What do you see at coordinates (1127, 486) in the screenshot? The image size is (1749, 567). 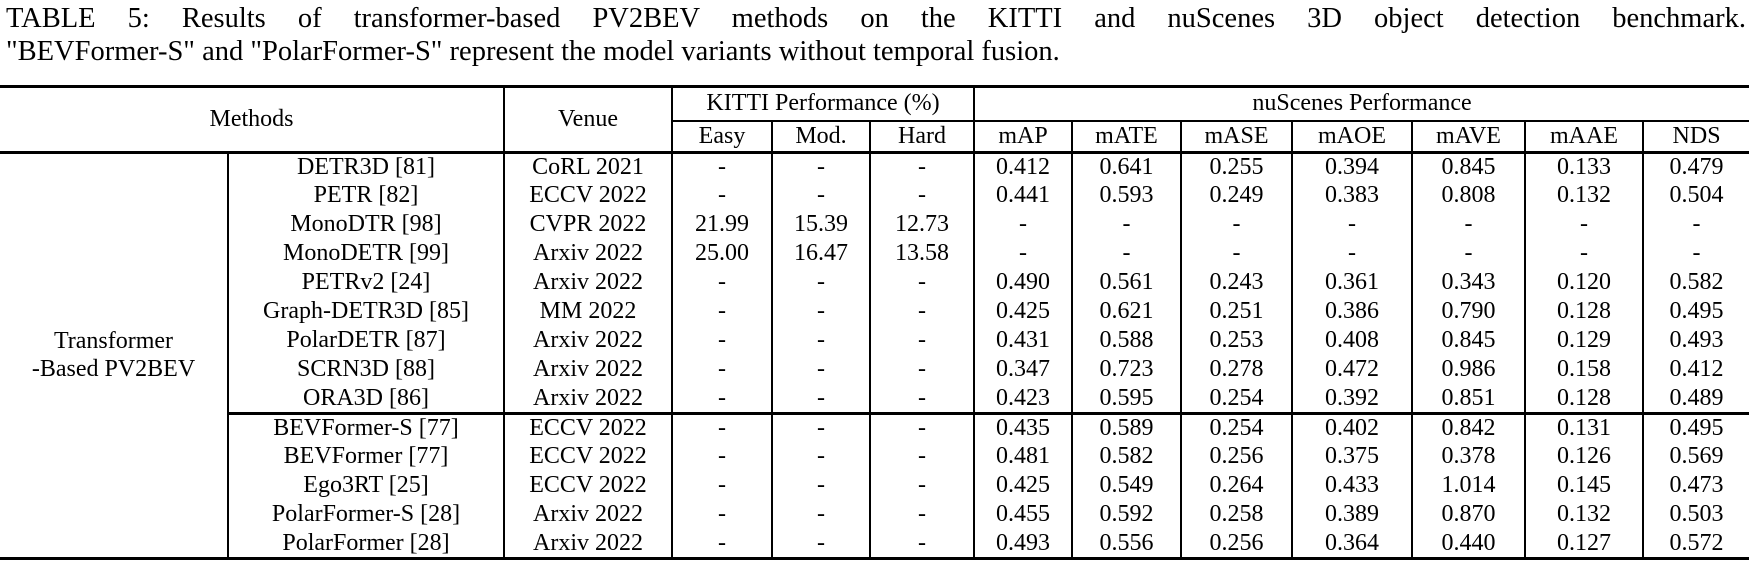 I see `cell-mate: 0.549` at bounding box center [1127, 486].